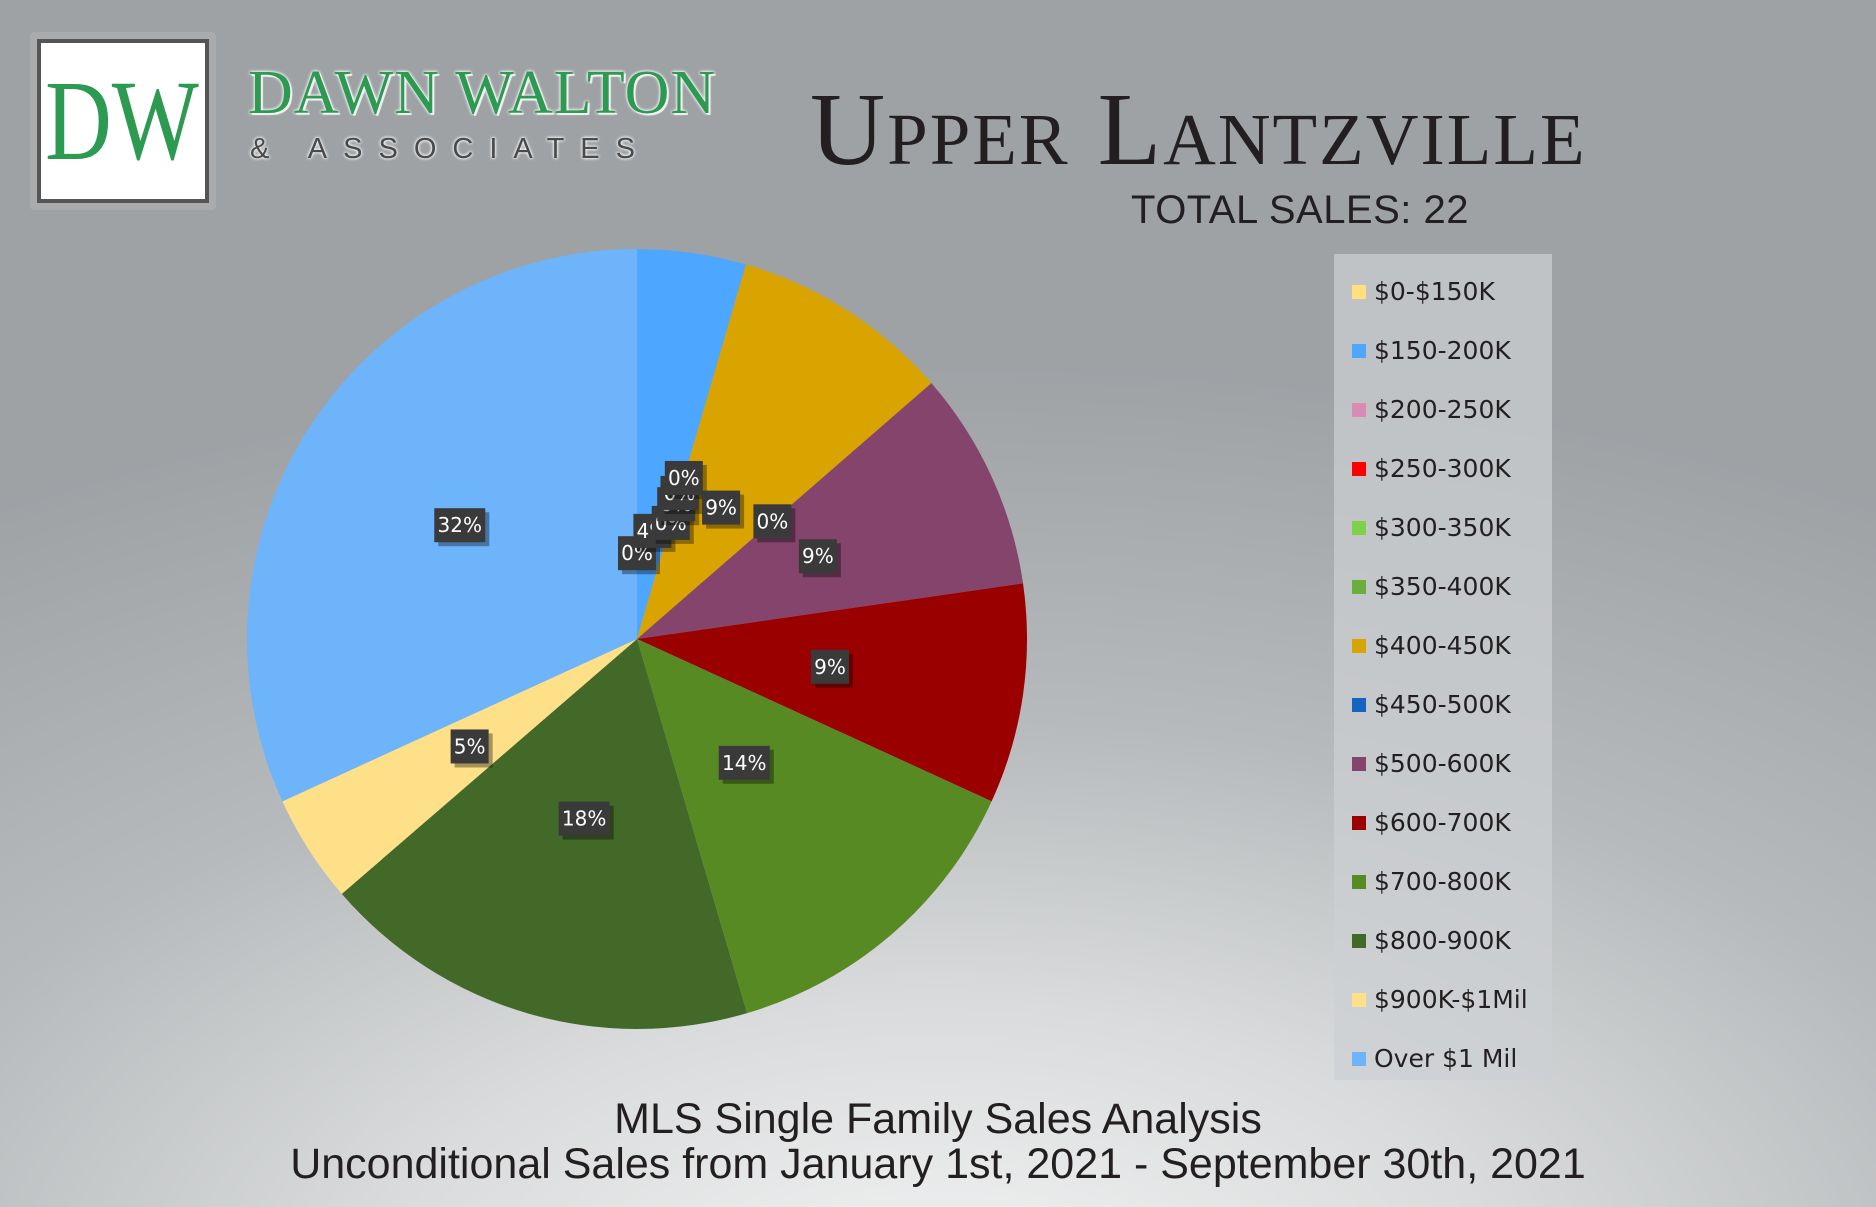 The height and width of the screenshot is (1207, 1876). I want to click on legend-item-250-300k: $250-300K, so click(1443, 468).